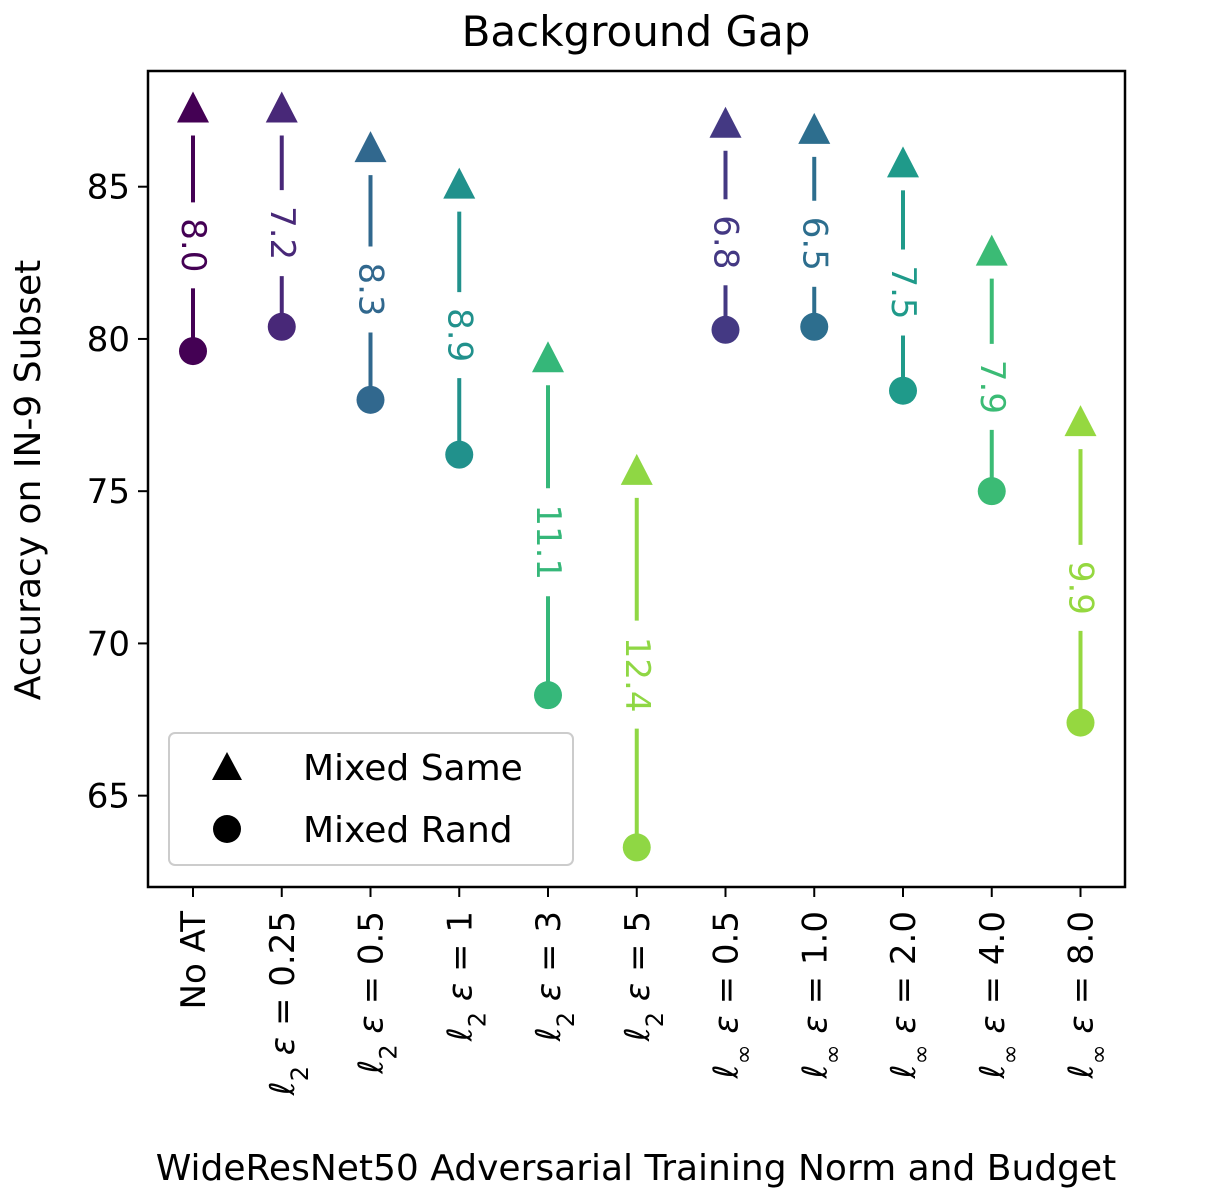 Image resolution: width=1205 pixels, height=1198 pixels. Describe the element at coordinates (909, 995) in the screenshot. I see `x-tick-label: ℓ∞ ε = 2.0` at that location.